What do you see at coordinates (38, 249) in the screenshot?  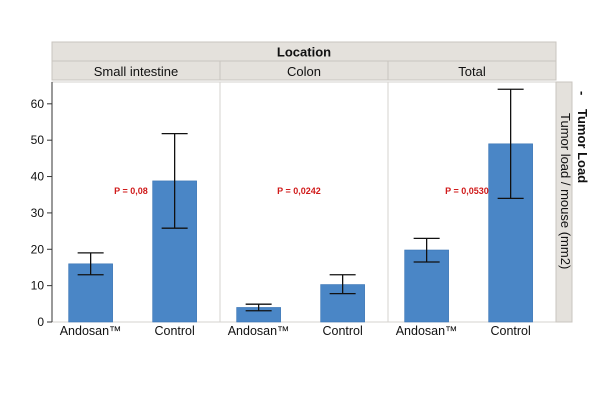 I see `y-tick-label: 20` at bounding box center [38, 249].